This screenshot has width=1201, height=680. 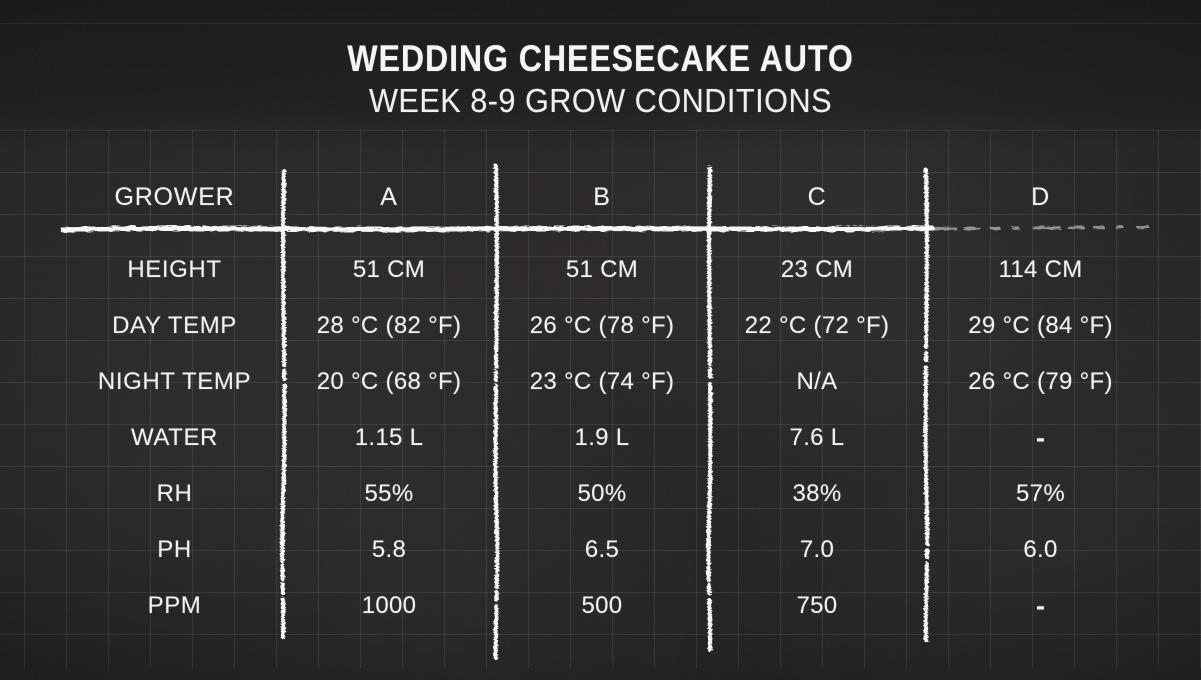 What do you see at coordinates (817, 196) in the screenshot?
I see `column-header-c: C` at bounding box center [817, 196].